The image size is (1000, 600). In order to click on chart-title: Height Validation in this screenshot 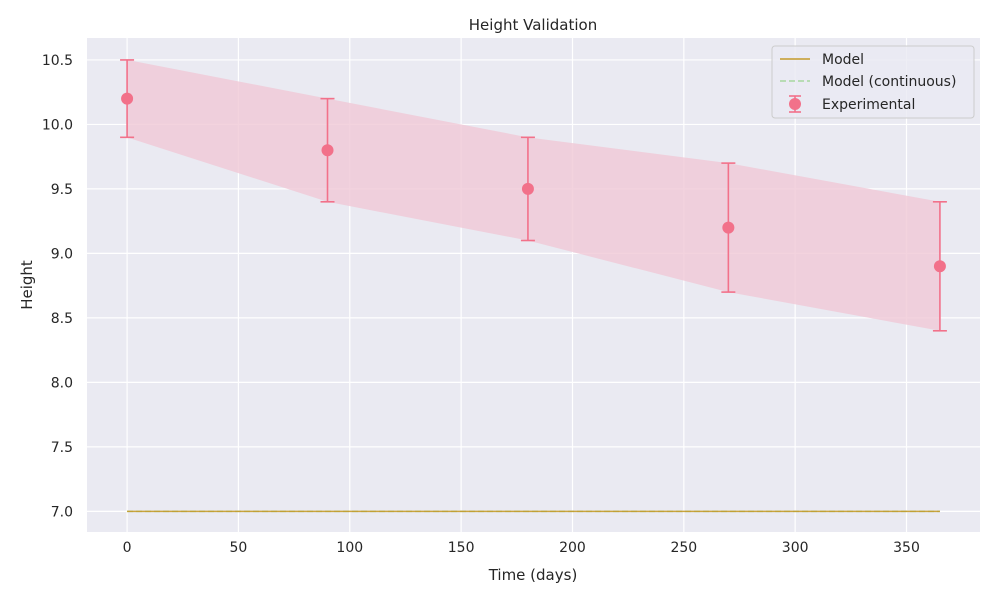, I will do `click(533, 25)`.